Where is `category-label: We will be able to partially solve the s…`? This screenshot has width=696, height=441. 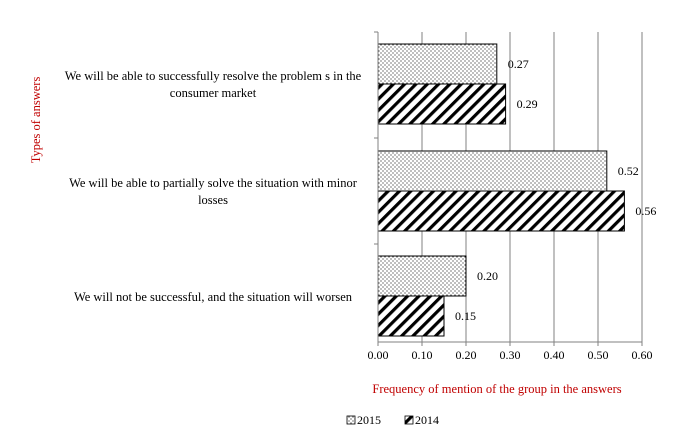
category-label: We will be able to partially solve the s… is located at coordinates (213, 183).